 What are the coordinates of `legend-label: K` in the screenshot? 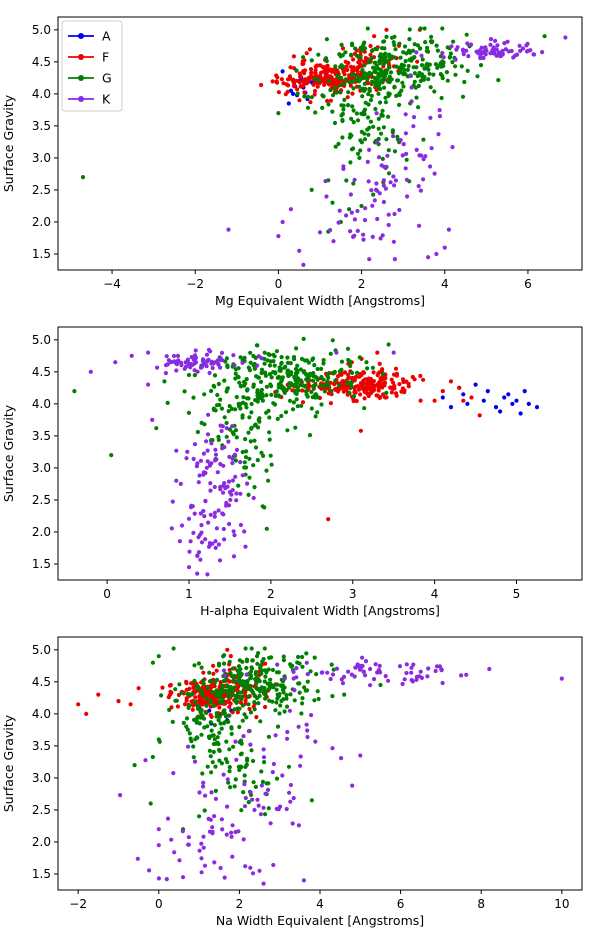 It's located at (106, 99).